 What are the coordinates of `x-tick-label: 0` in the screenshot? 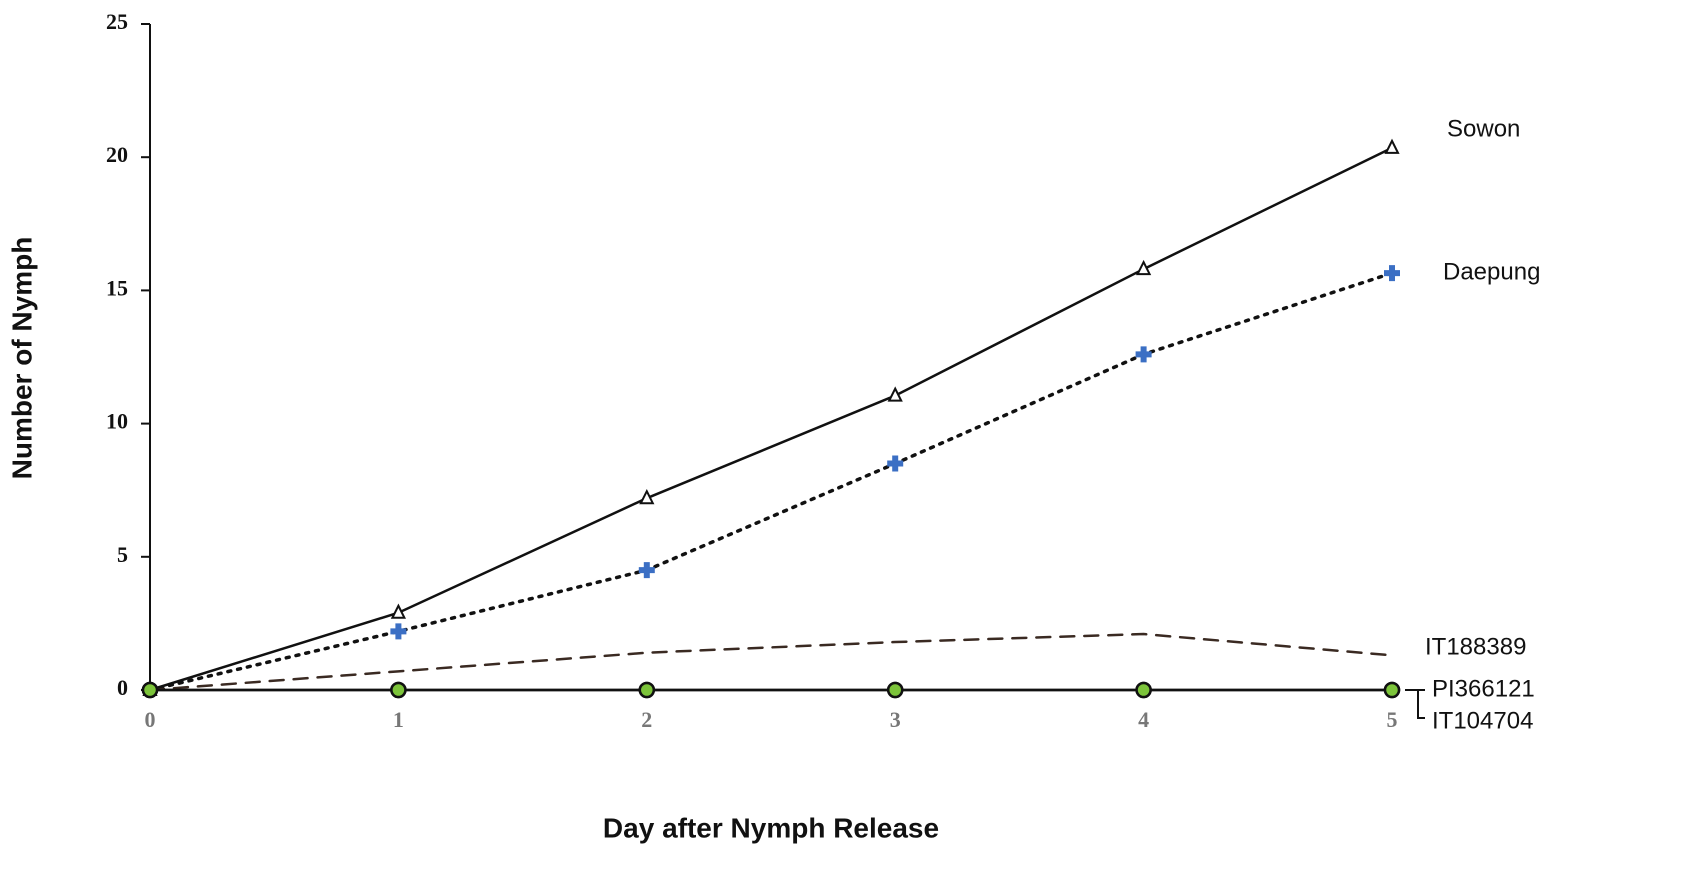 It's located at (150, 719).